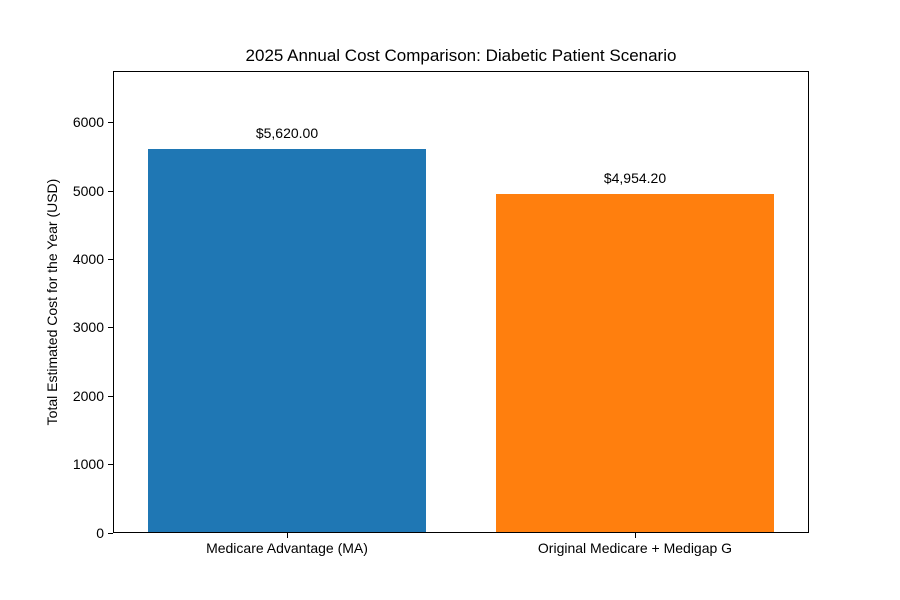 This screenshot has width=900, height=600. I want to click on x-tick-label: Original Medicare + Medigap G, so click(635, 548).